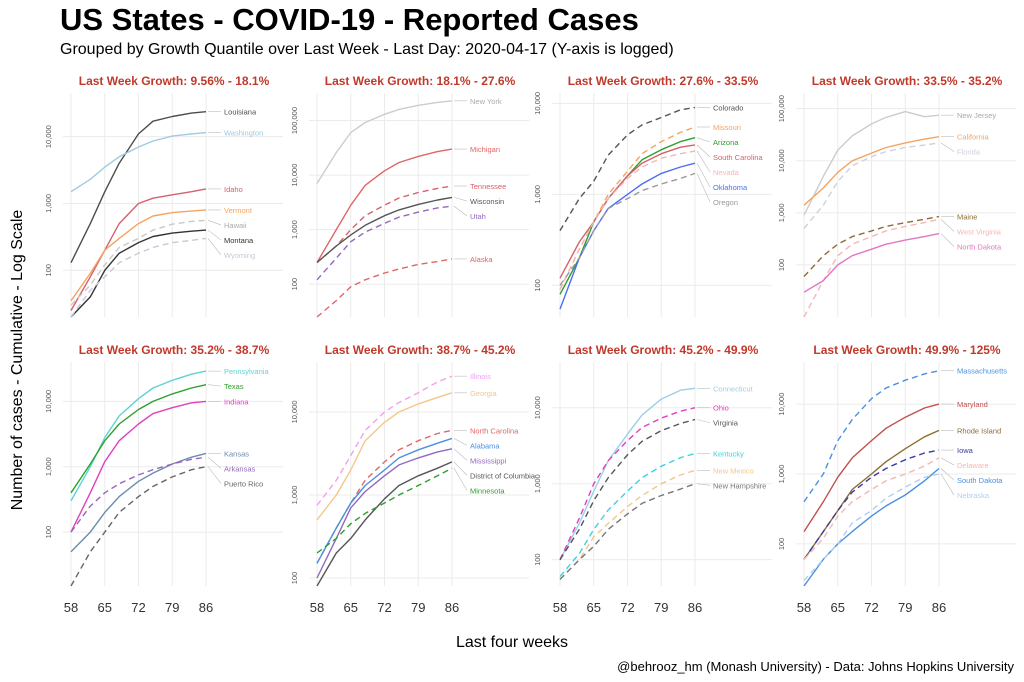  What do you see at coordinates (234, 386) in the screenshot?
I see `series-label: Texas` at bounding box center [234, 386].